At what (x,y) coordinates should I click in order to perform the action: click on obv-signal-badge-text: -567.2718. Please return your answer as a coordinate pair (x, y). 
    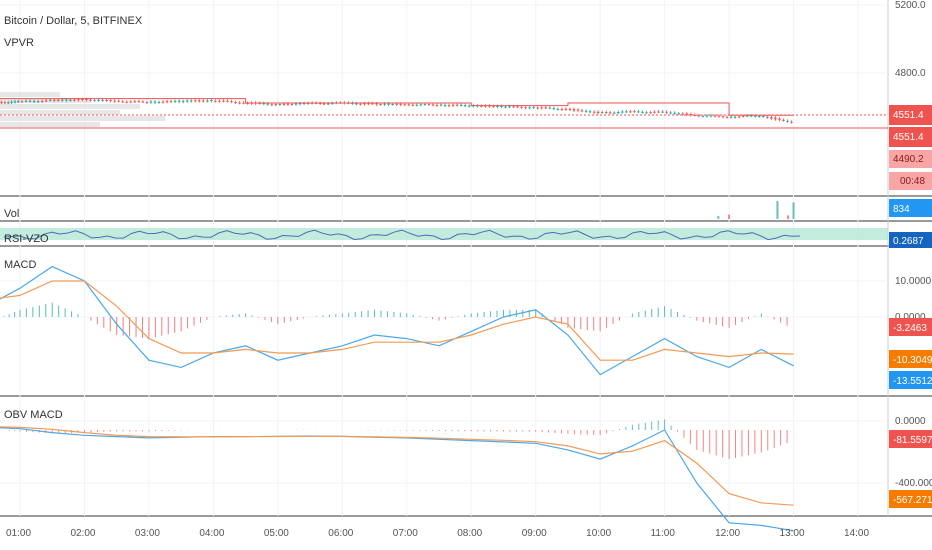
    Looking at the image, I should click on (912, 500).